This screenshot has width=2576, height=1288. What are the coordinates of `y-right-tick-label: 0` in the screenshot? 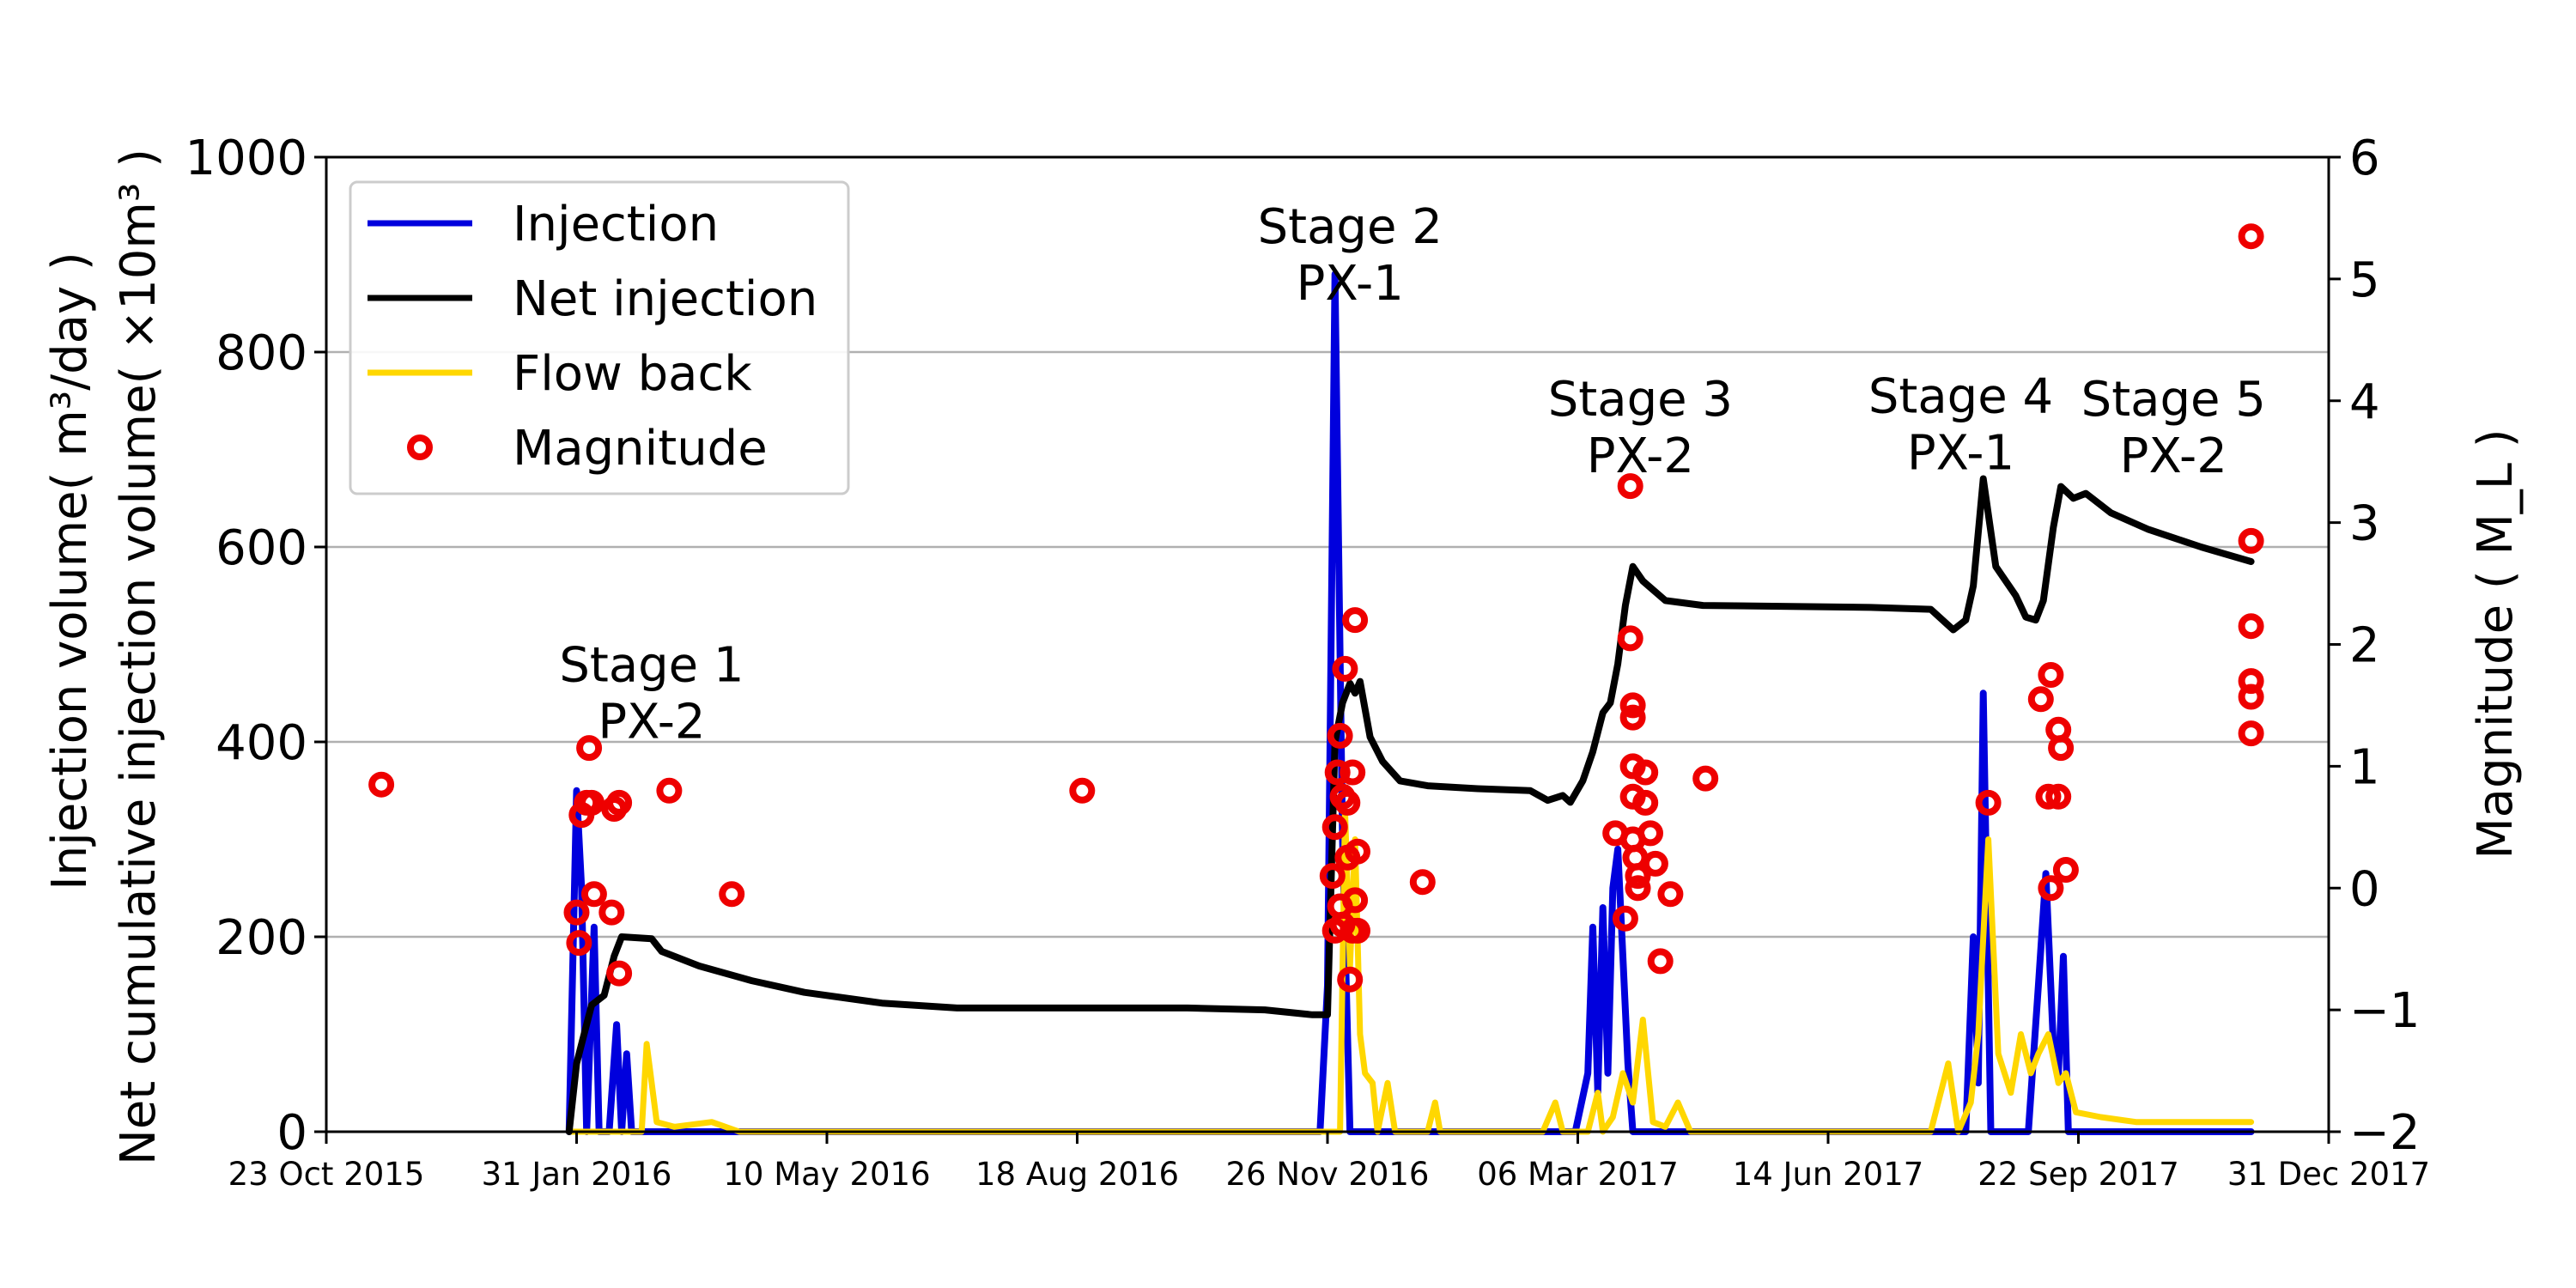 It's located at (2364, 889).